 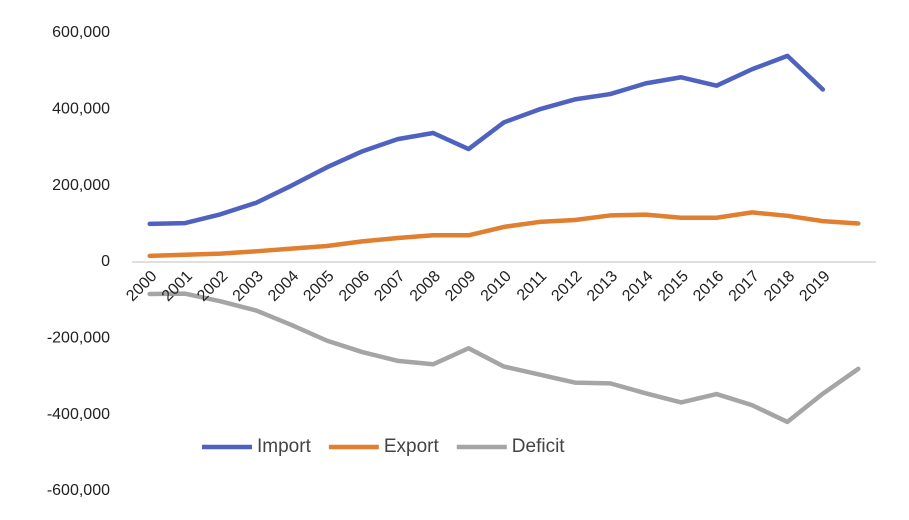 What do you see at coordinates (637, 286) in the screenshot?
I see `x-tick-label: 2014` at bounding box center [637, 286].